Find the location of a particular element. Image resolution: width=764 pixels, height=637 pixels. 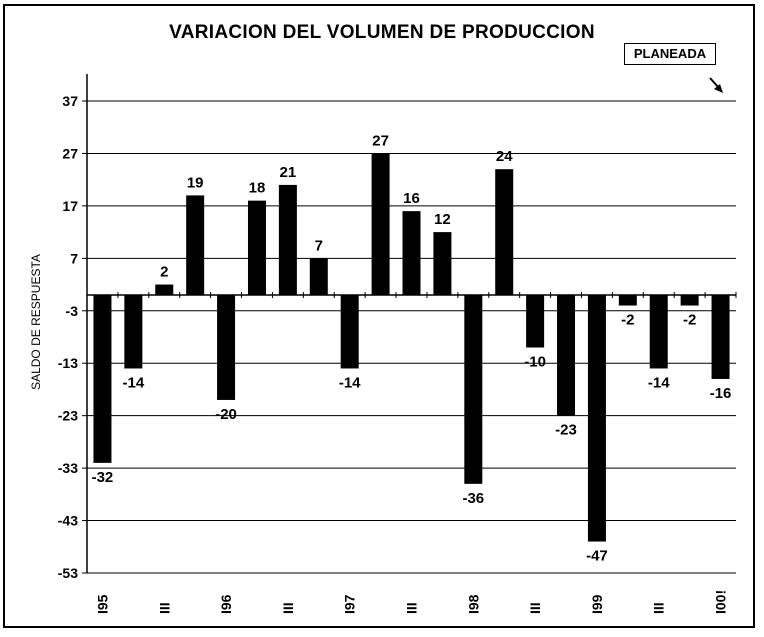

x-tick-label: I00! is located at coordinates (721, 602).